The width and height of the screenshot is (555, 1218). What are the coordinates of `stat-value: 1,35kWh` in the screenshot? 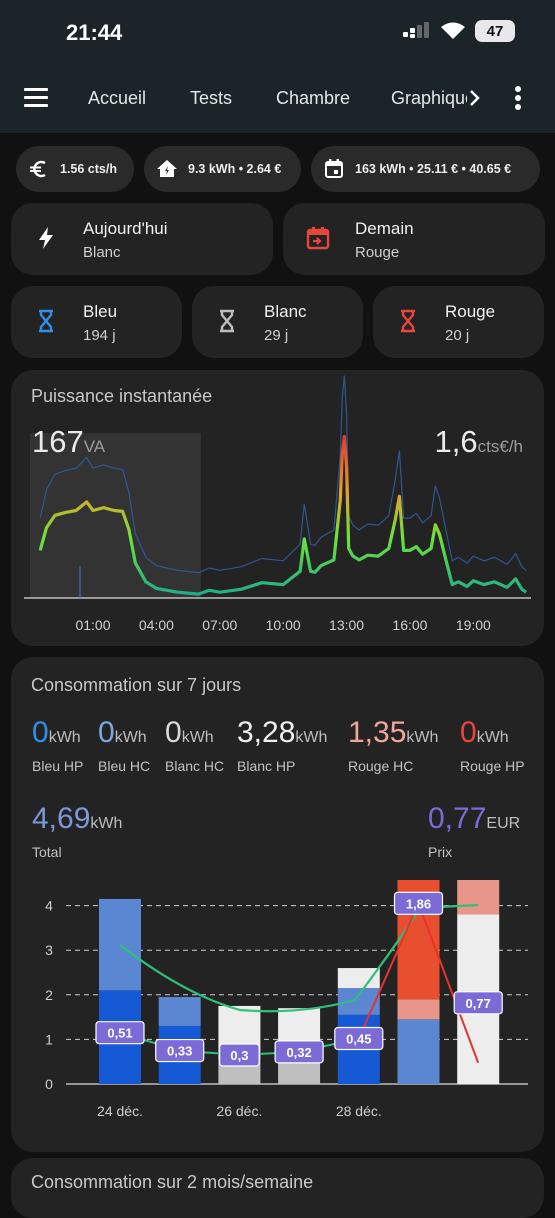 It's located at (393, 732).